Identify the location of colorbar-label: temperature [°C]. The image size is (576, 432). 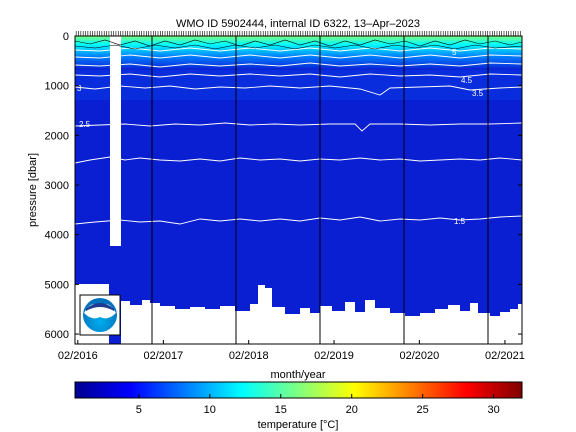
(298, 425).